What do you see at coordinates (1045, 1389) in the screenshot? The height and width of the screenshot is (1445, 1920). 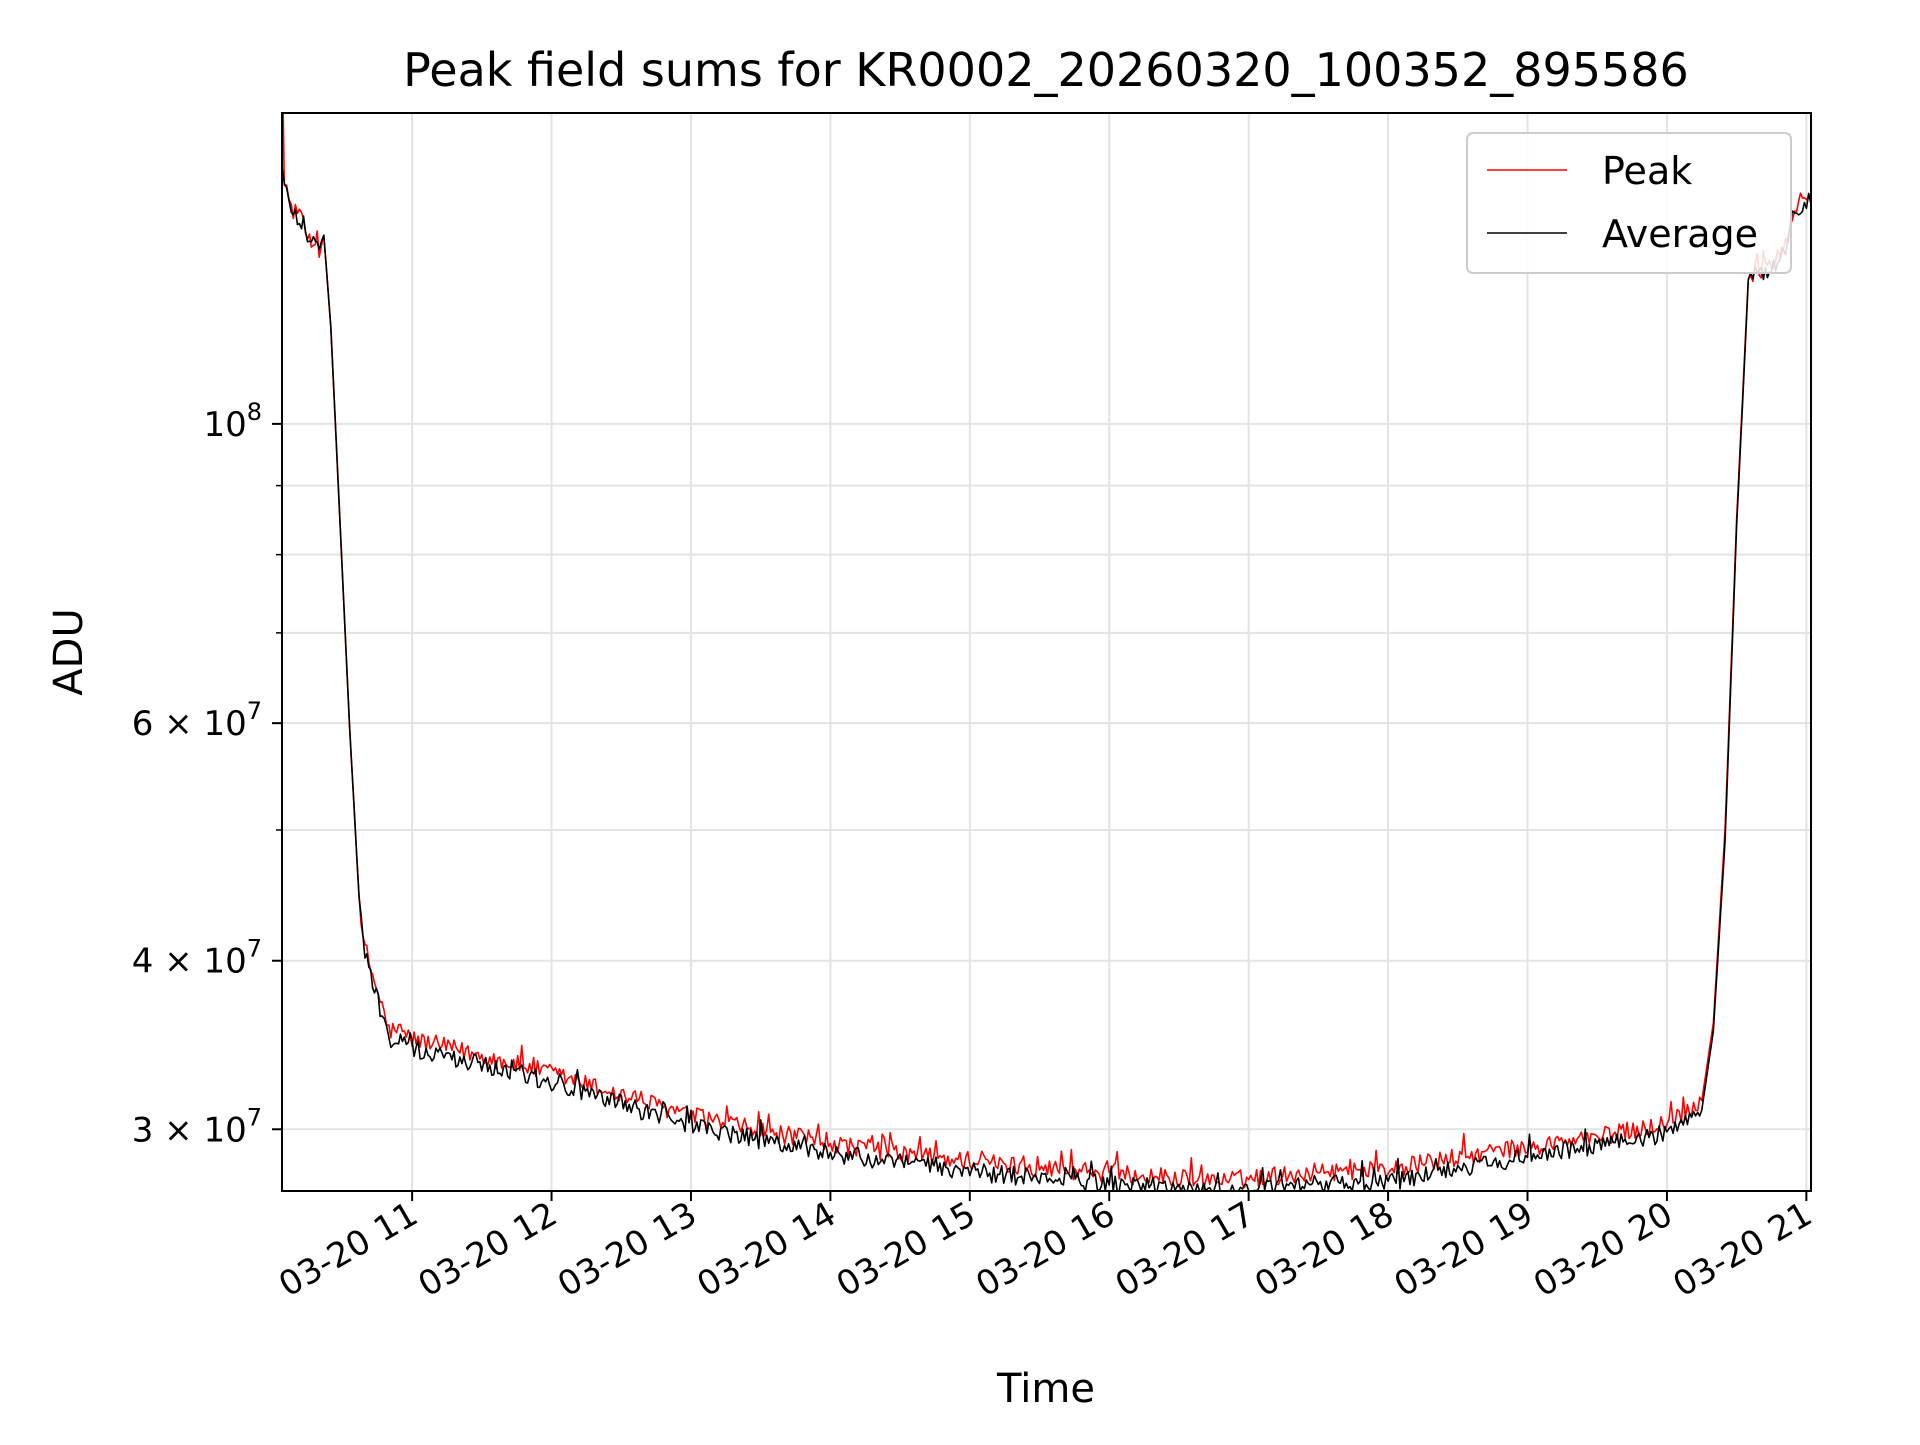 I see `x-axis-label: Time` at bounding box center [1045, 1389].